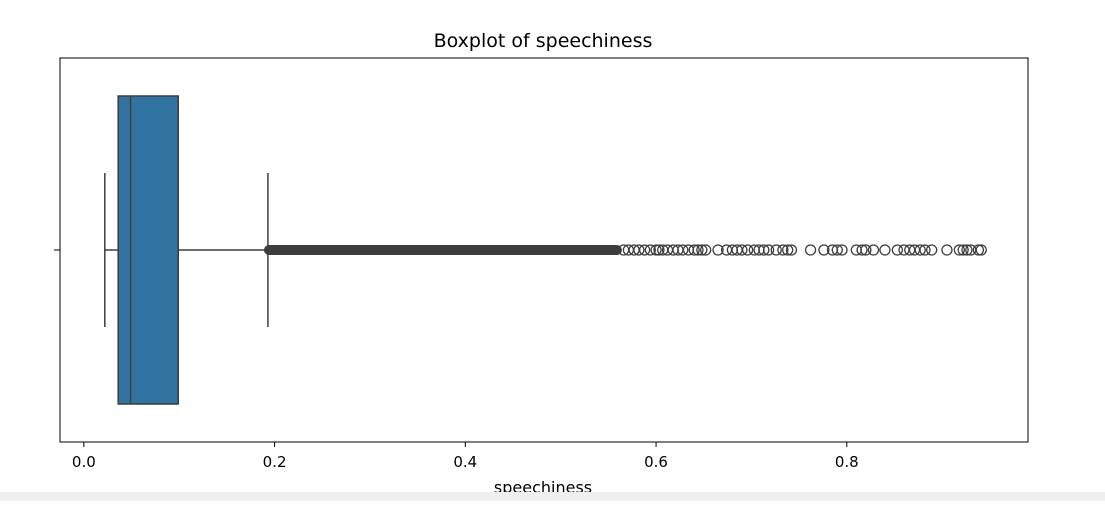  Describe the element at coordinates (84, 462) in the screenshot. I see `x-tick-label: 0.0` at that location.